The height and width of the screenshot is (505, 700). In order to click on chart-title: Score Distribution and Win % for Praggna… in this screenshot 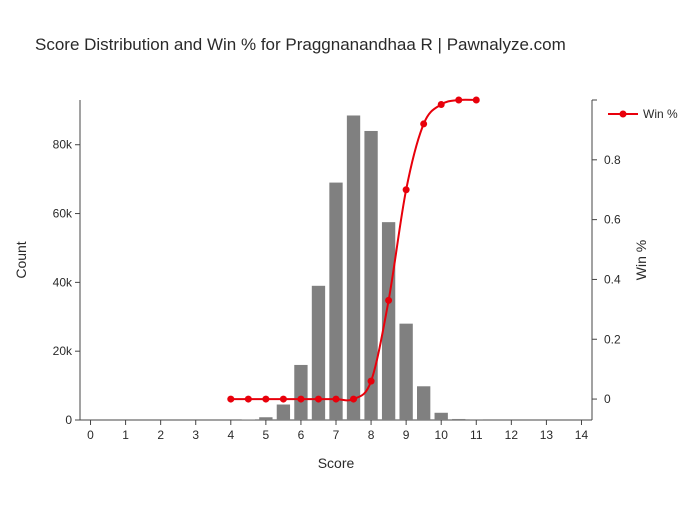, I will do `click(300, 44)`.